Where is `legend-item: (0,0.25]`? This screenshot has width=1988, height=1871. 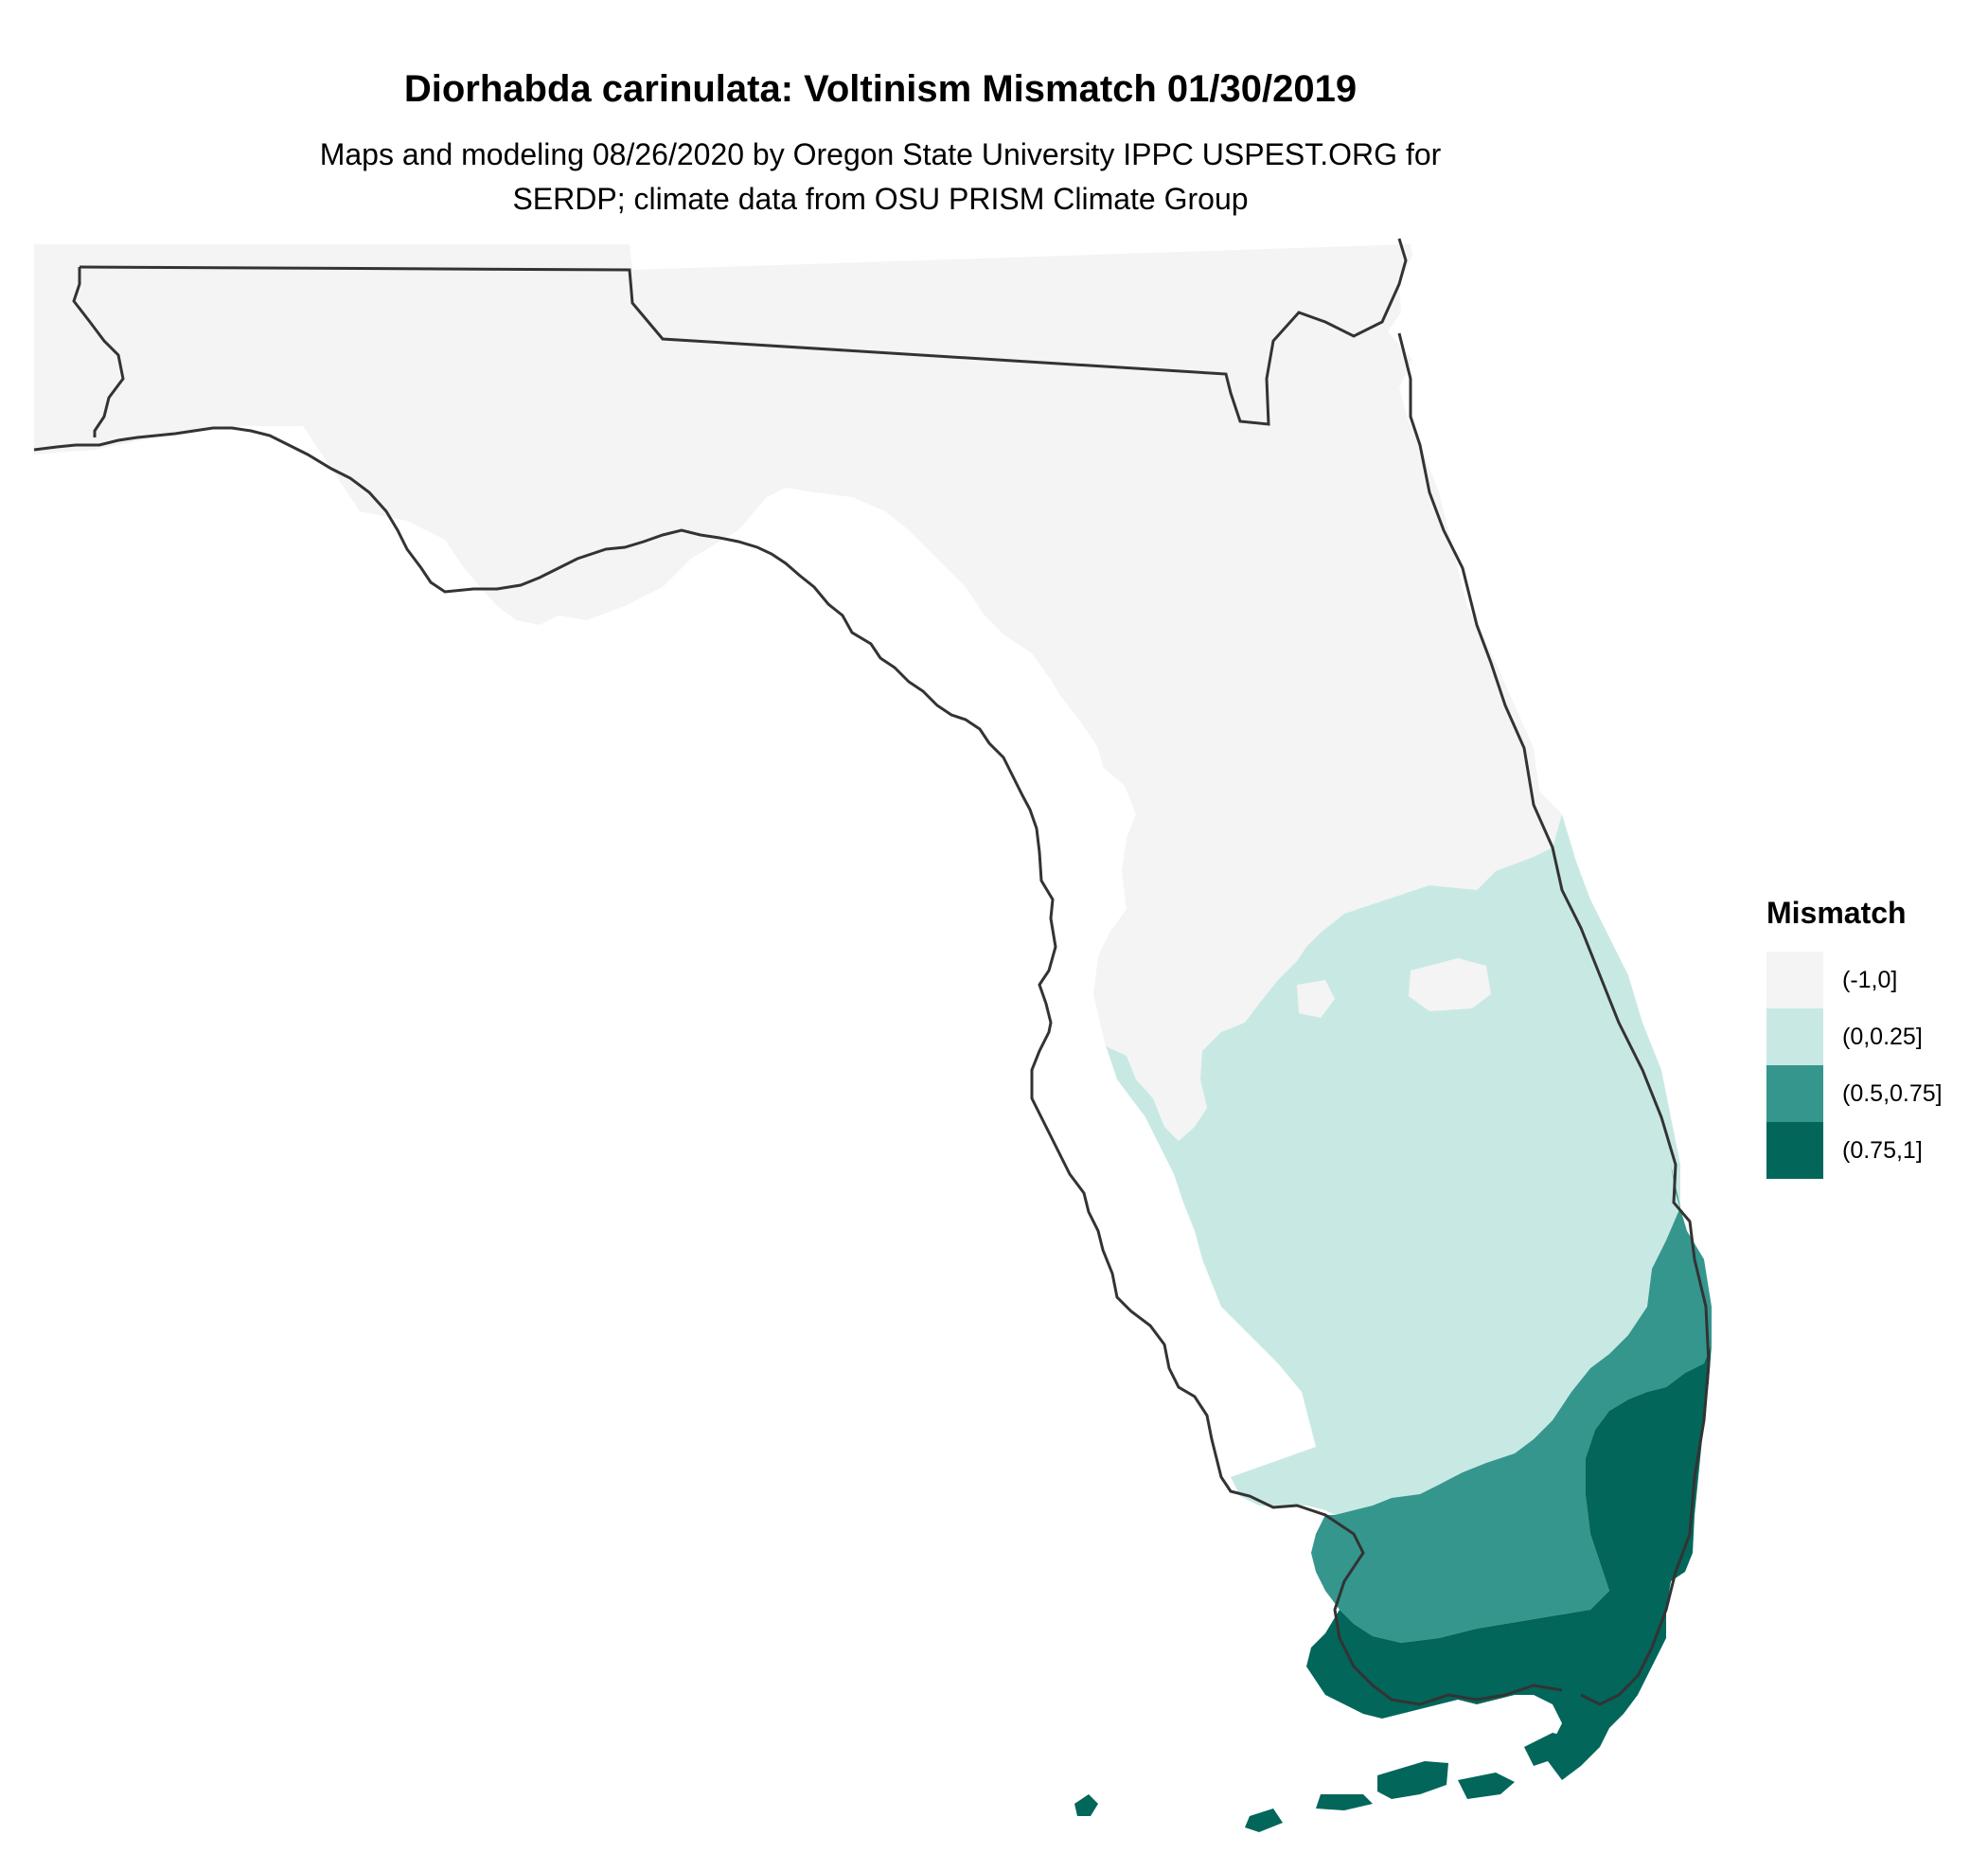 legend-item: (0,0.25] is located at coordinates (1854, 1036).